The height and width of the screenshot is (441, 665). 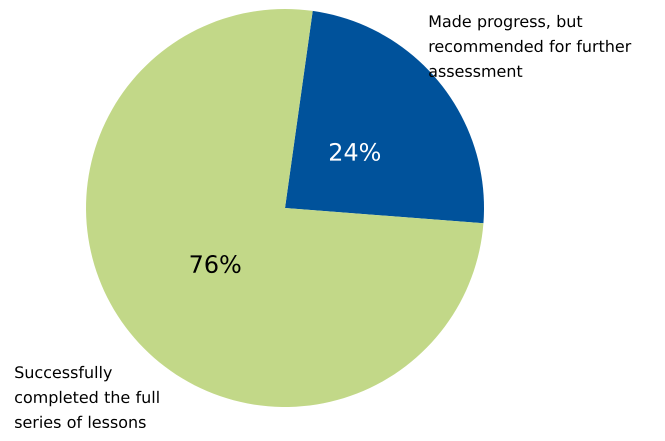 I want to click on slice-label: Made progress, but recommended for further assessment, so click(x=530, y=46).